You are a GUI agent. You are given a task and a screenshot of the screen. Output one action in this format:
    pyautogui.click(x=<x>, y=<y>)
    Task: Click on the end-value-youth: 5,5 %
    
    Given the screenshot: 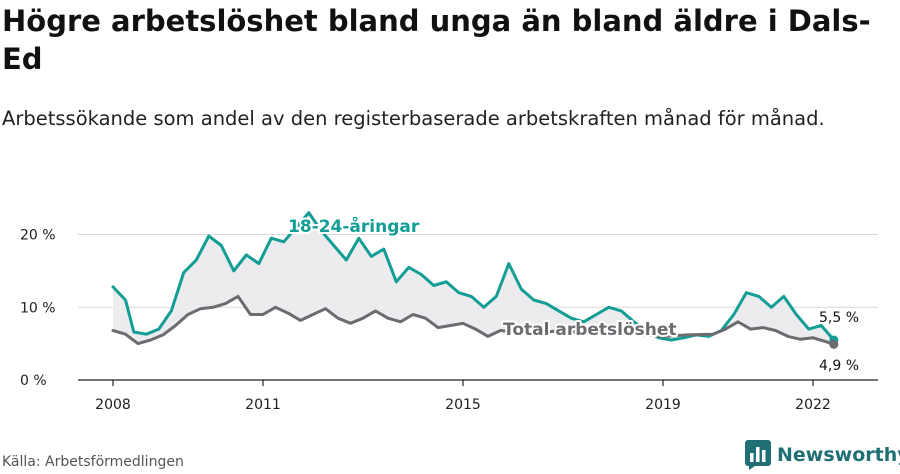 What is the action you would take?
    pyautogui.click(x=839, y=318)
    